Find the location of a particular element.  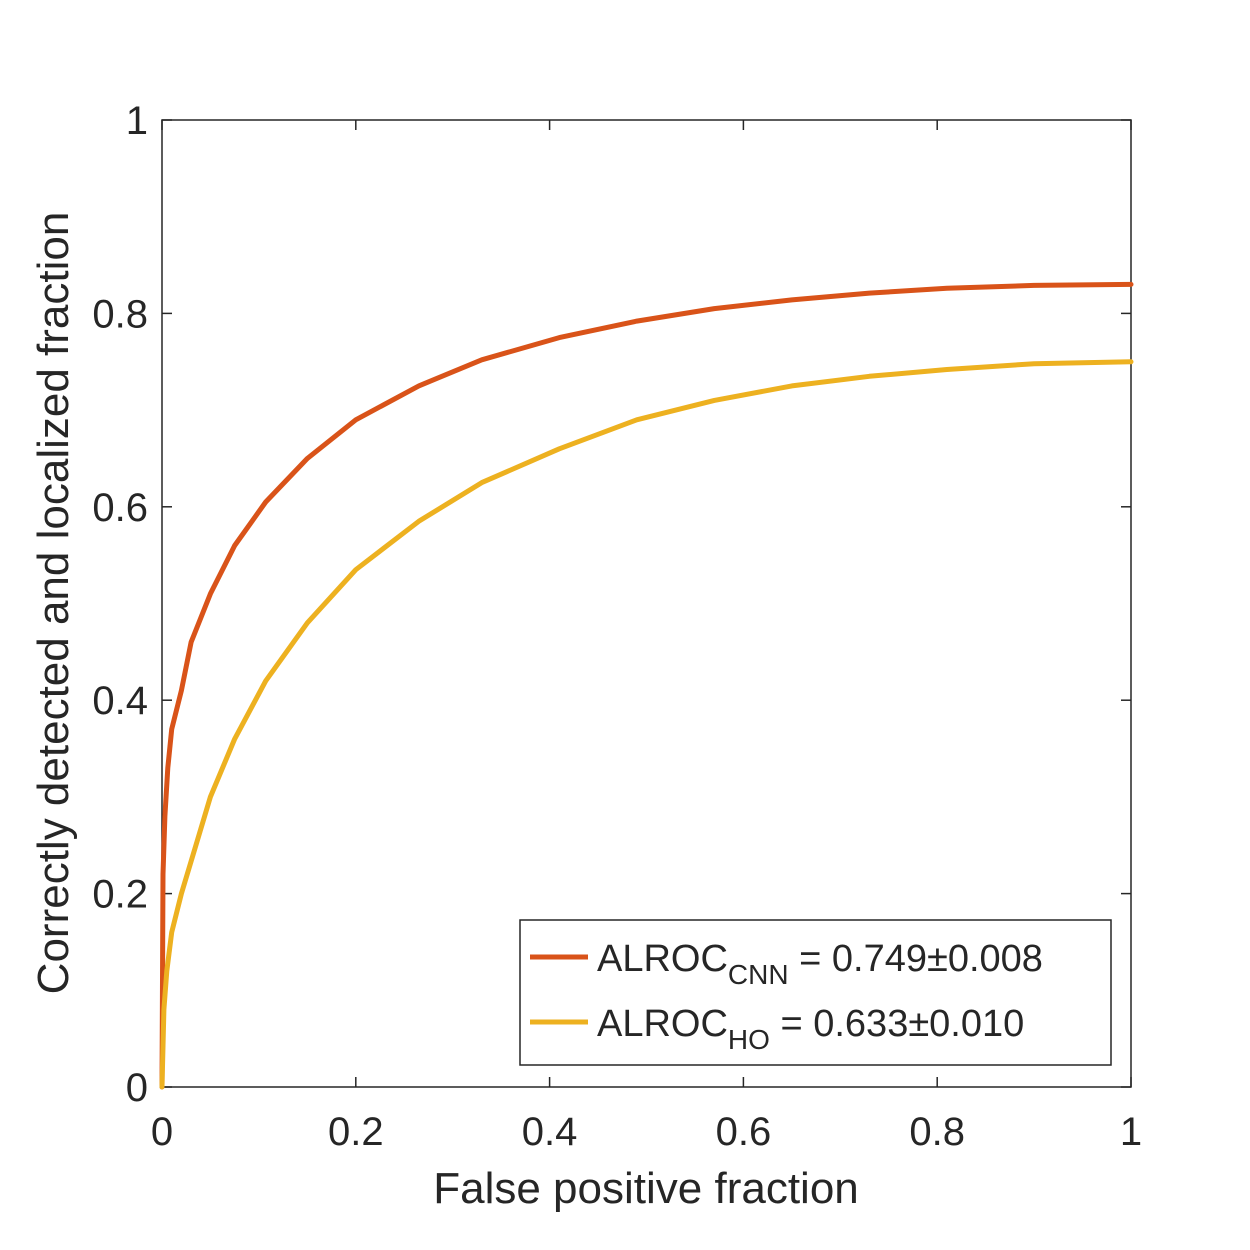

legend-subscript: CNN is located at coordinates (758, 974).